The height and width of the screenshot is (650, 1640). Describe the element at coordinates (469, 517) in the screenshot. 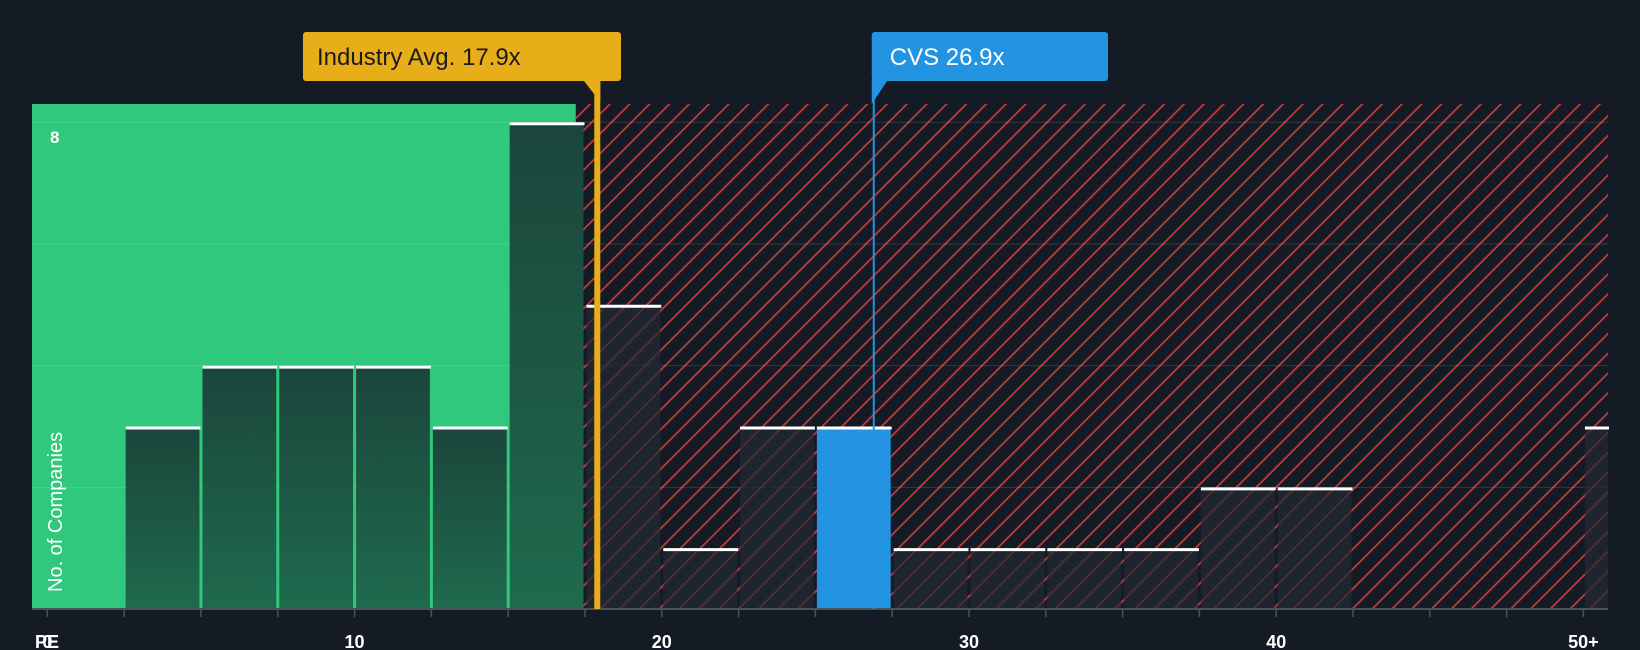

I see `bar-12.5-15` at that location.